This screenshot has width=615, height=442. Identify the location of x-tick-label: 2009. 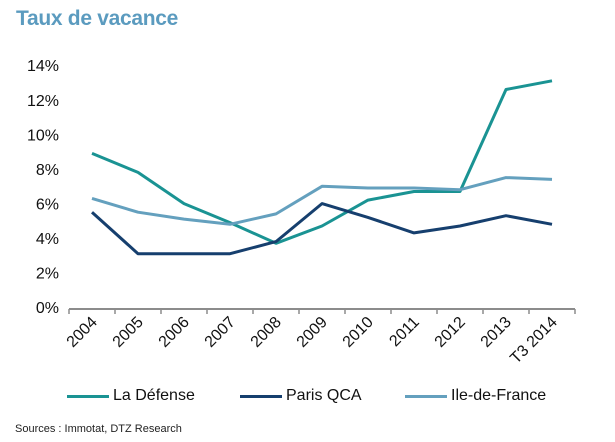
(312, 332).